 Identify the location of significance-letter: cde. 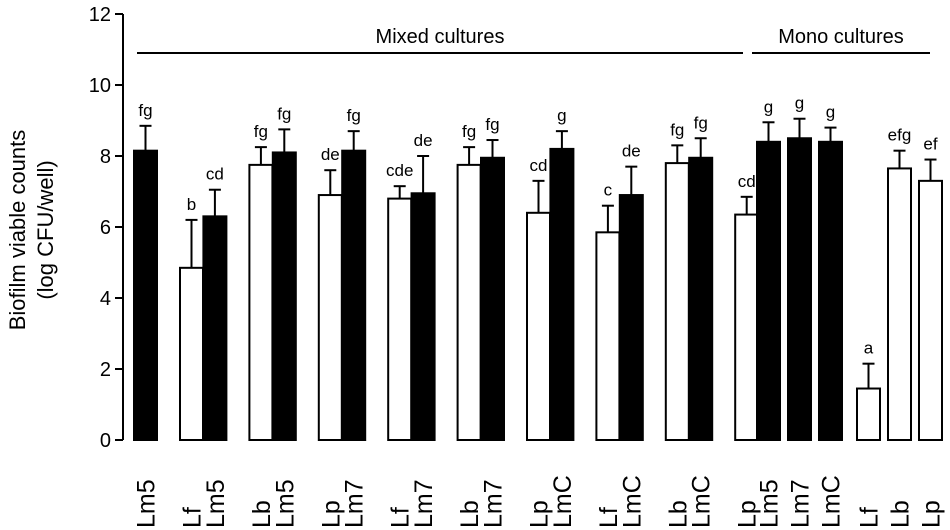
(399, 170).